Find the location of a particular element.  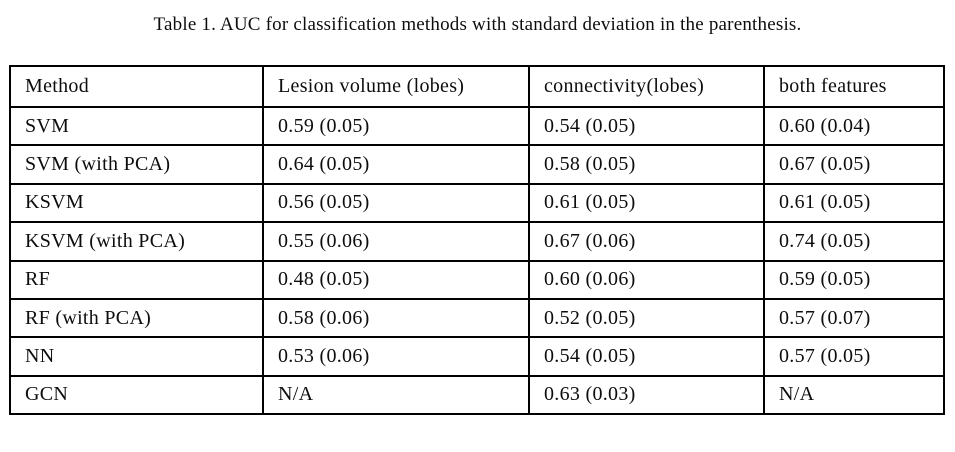

value-cell: 0.58 (0.06) is located at coordinates (396, 318).